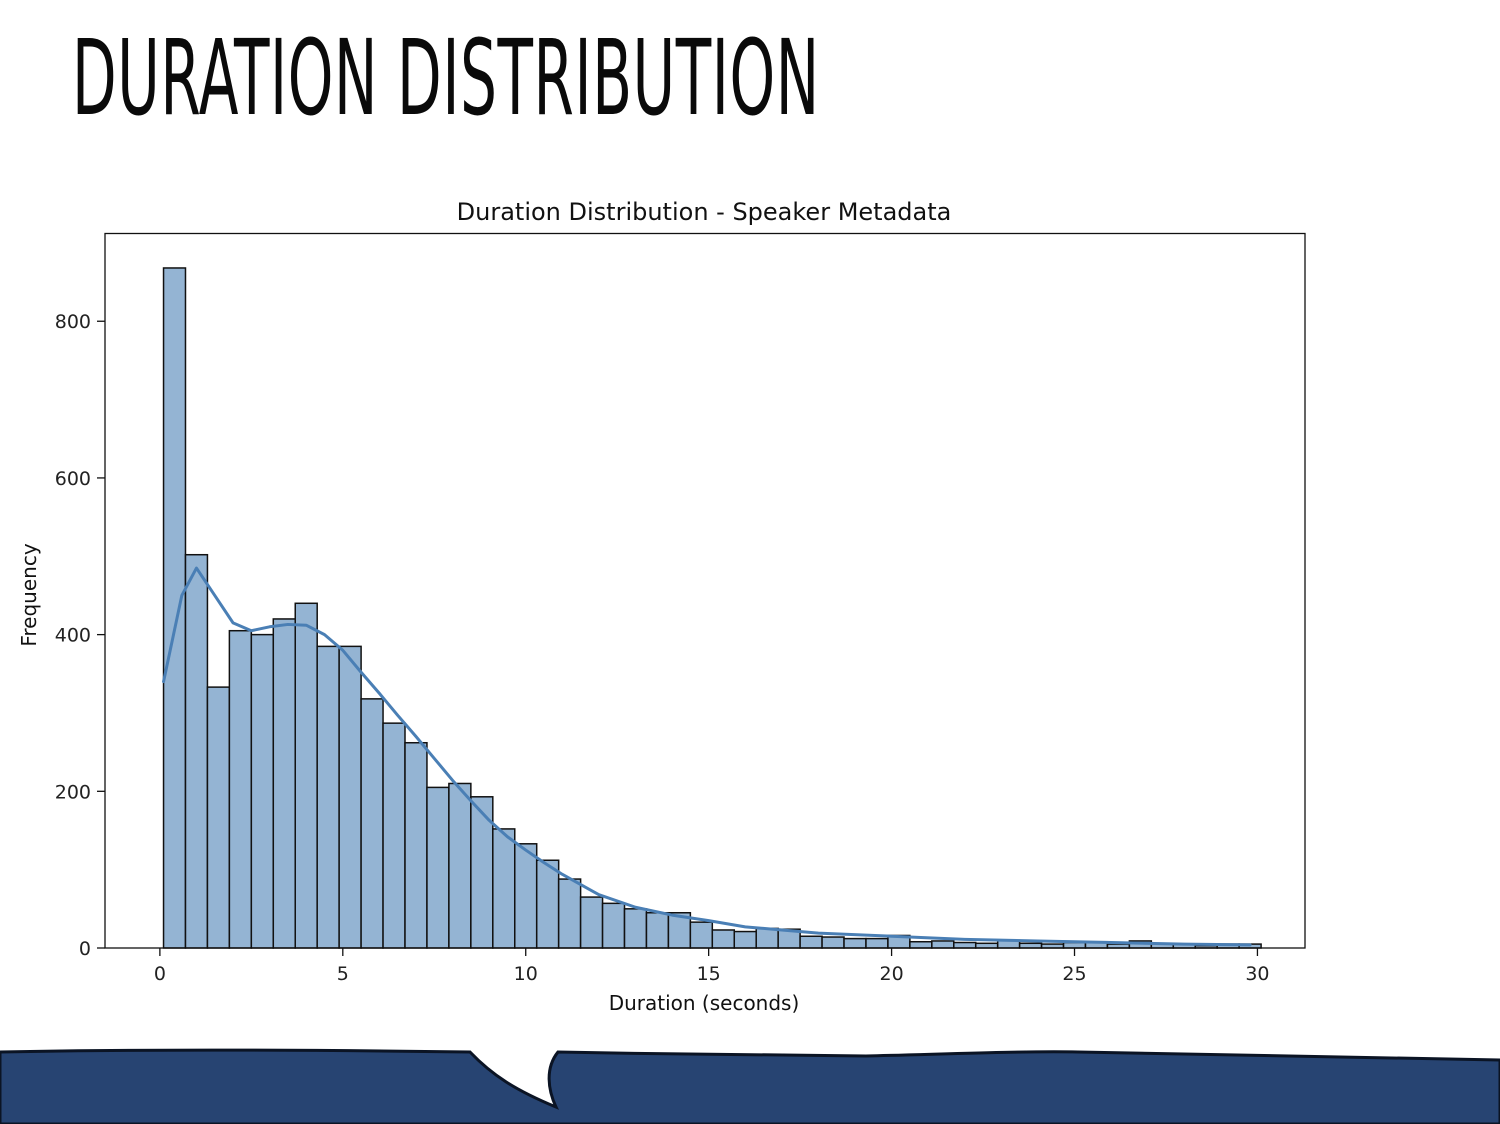  I want to click on y-axis-ticks: 0 200 400 600 800, so click(80, 635).